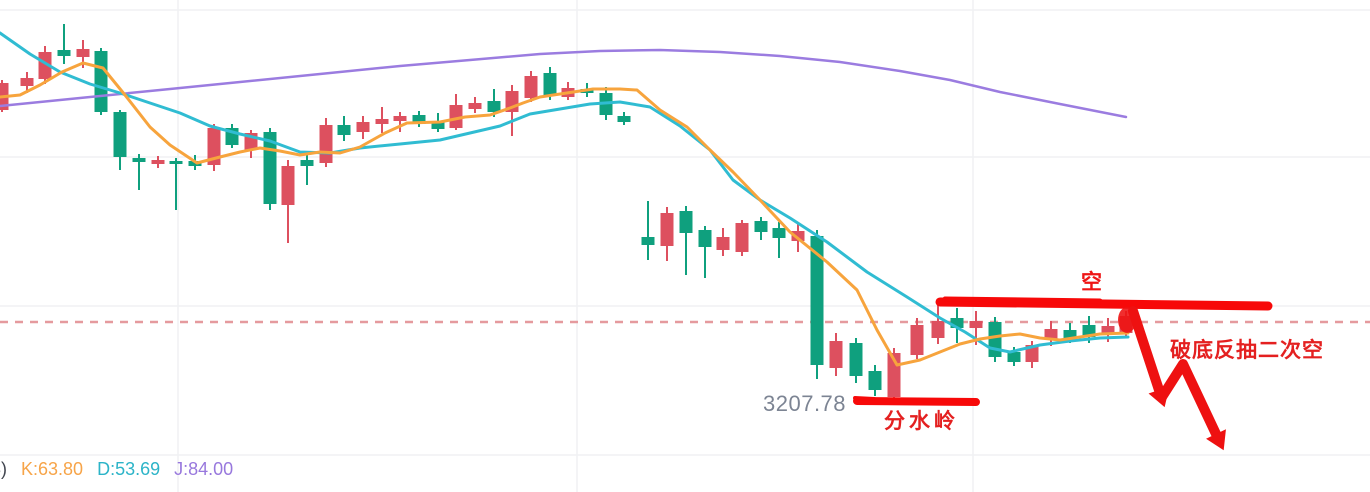  What do you see at coordinates (1091, 282) in the screenshot?
I see `annotation-short-label: 空` at bounding box center [1091, 282].